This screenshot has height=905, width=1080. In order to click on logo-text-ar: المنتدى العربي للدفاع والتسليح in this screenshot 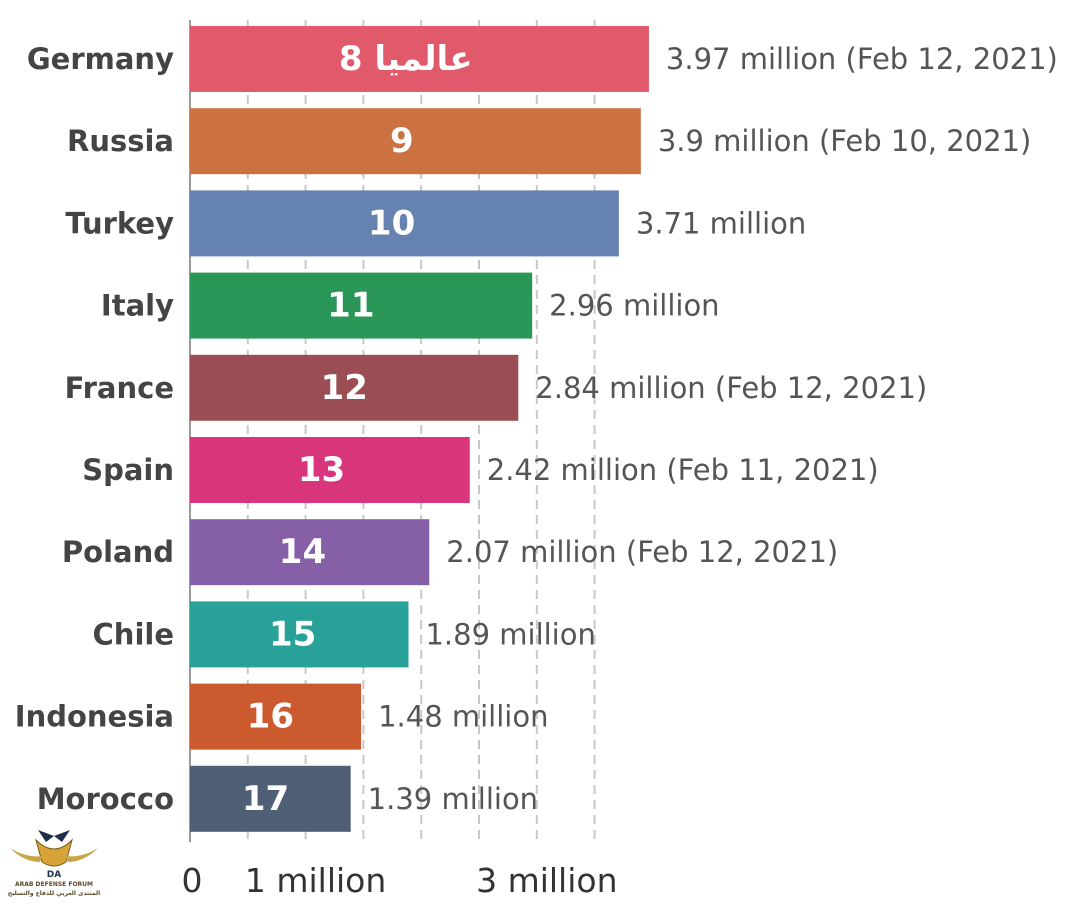, I will do `click(54, 893)`.